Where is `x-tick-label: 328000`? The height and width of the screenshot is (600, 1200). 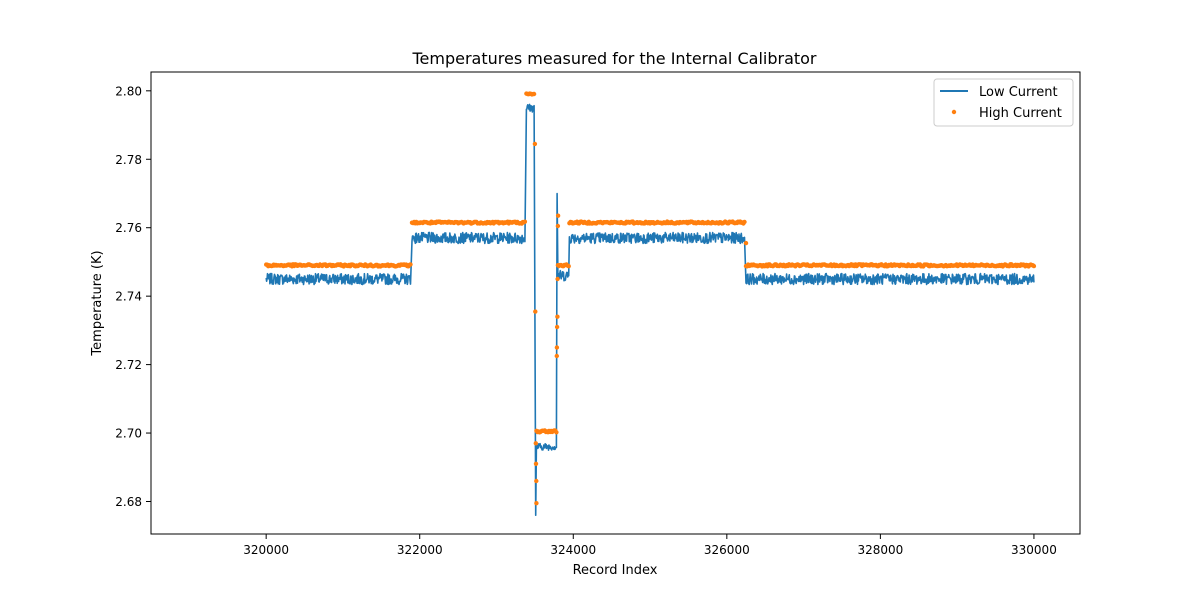
x-tick-label: 328000 is located at coordinates (880, 550).